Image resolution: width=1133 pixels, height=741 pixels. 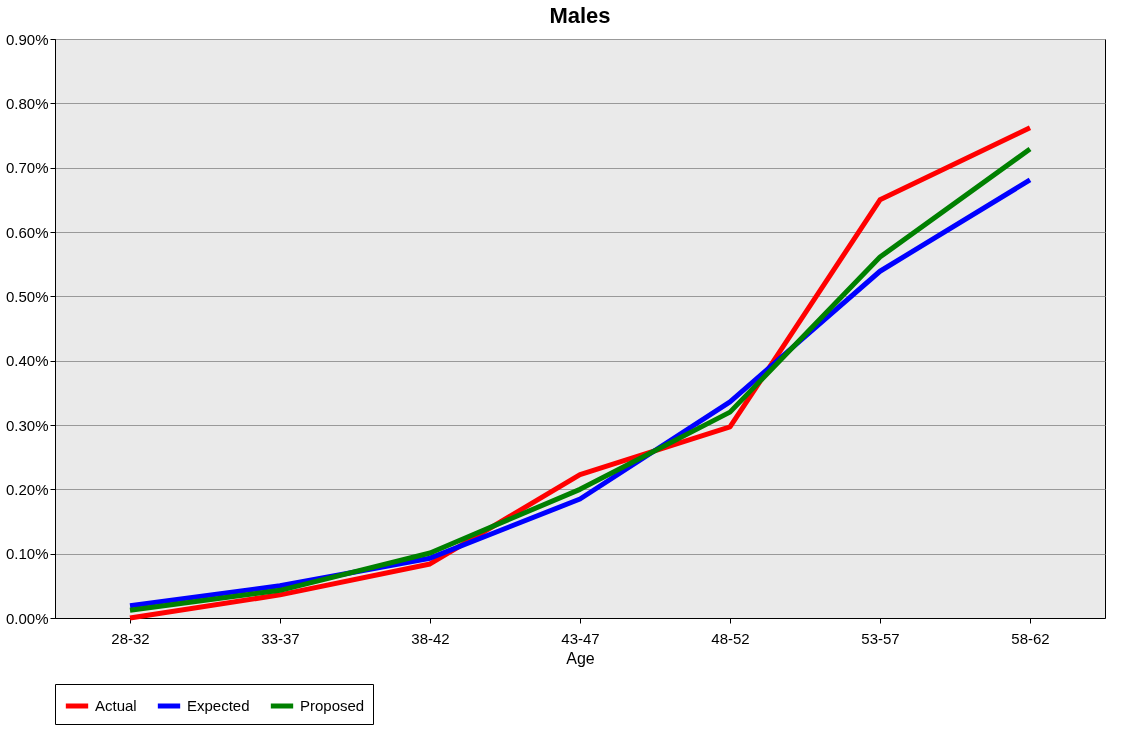 What do you see at coordinates (27, 296) in the screenshot?
I see `y-tick-label: 0.50%` at bounding box center [27, 296].